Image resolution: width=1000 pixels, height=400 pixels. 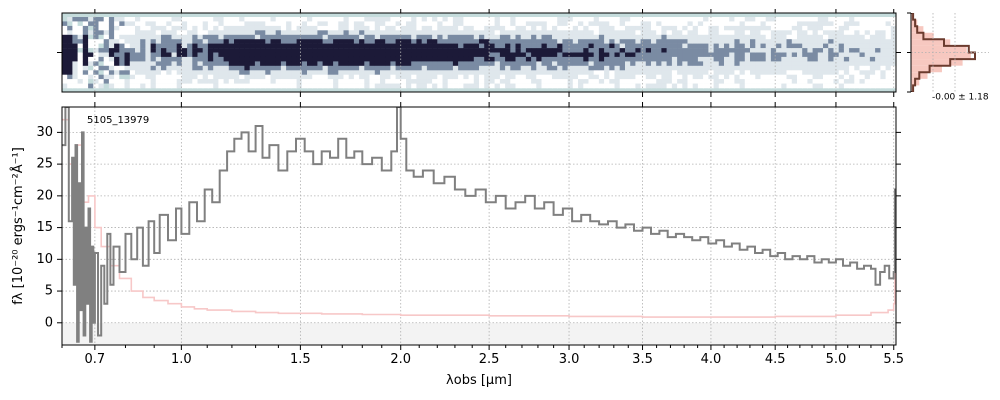 I want to click on histogram-model-bar, so click(x=922, y=36).